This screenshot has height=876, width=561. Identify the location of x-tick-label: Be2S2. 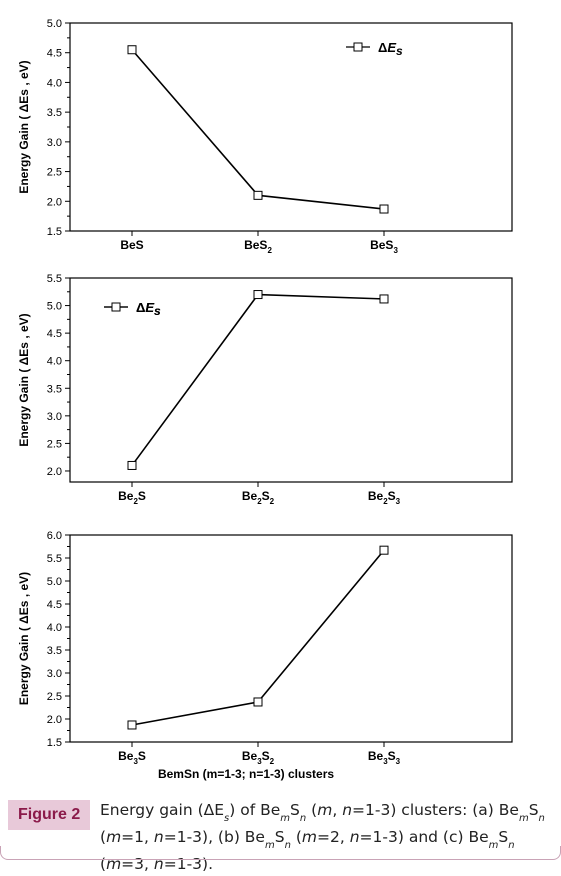
(258, 497).